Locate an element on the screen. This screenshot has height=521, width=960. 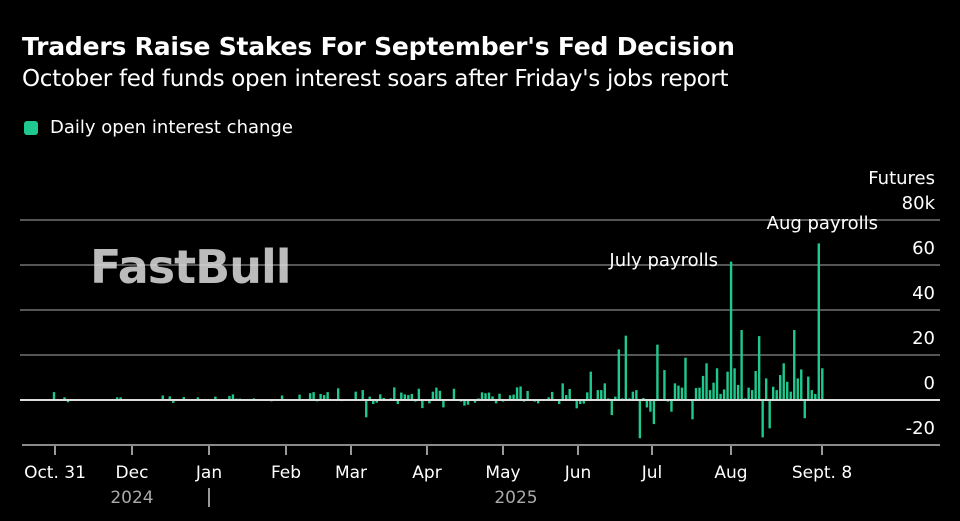
legend: Daily open interest change is located at coordinates (158, 127).